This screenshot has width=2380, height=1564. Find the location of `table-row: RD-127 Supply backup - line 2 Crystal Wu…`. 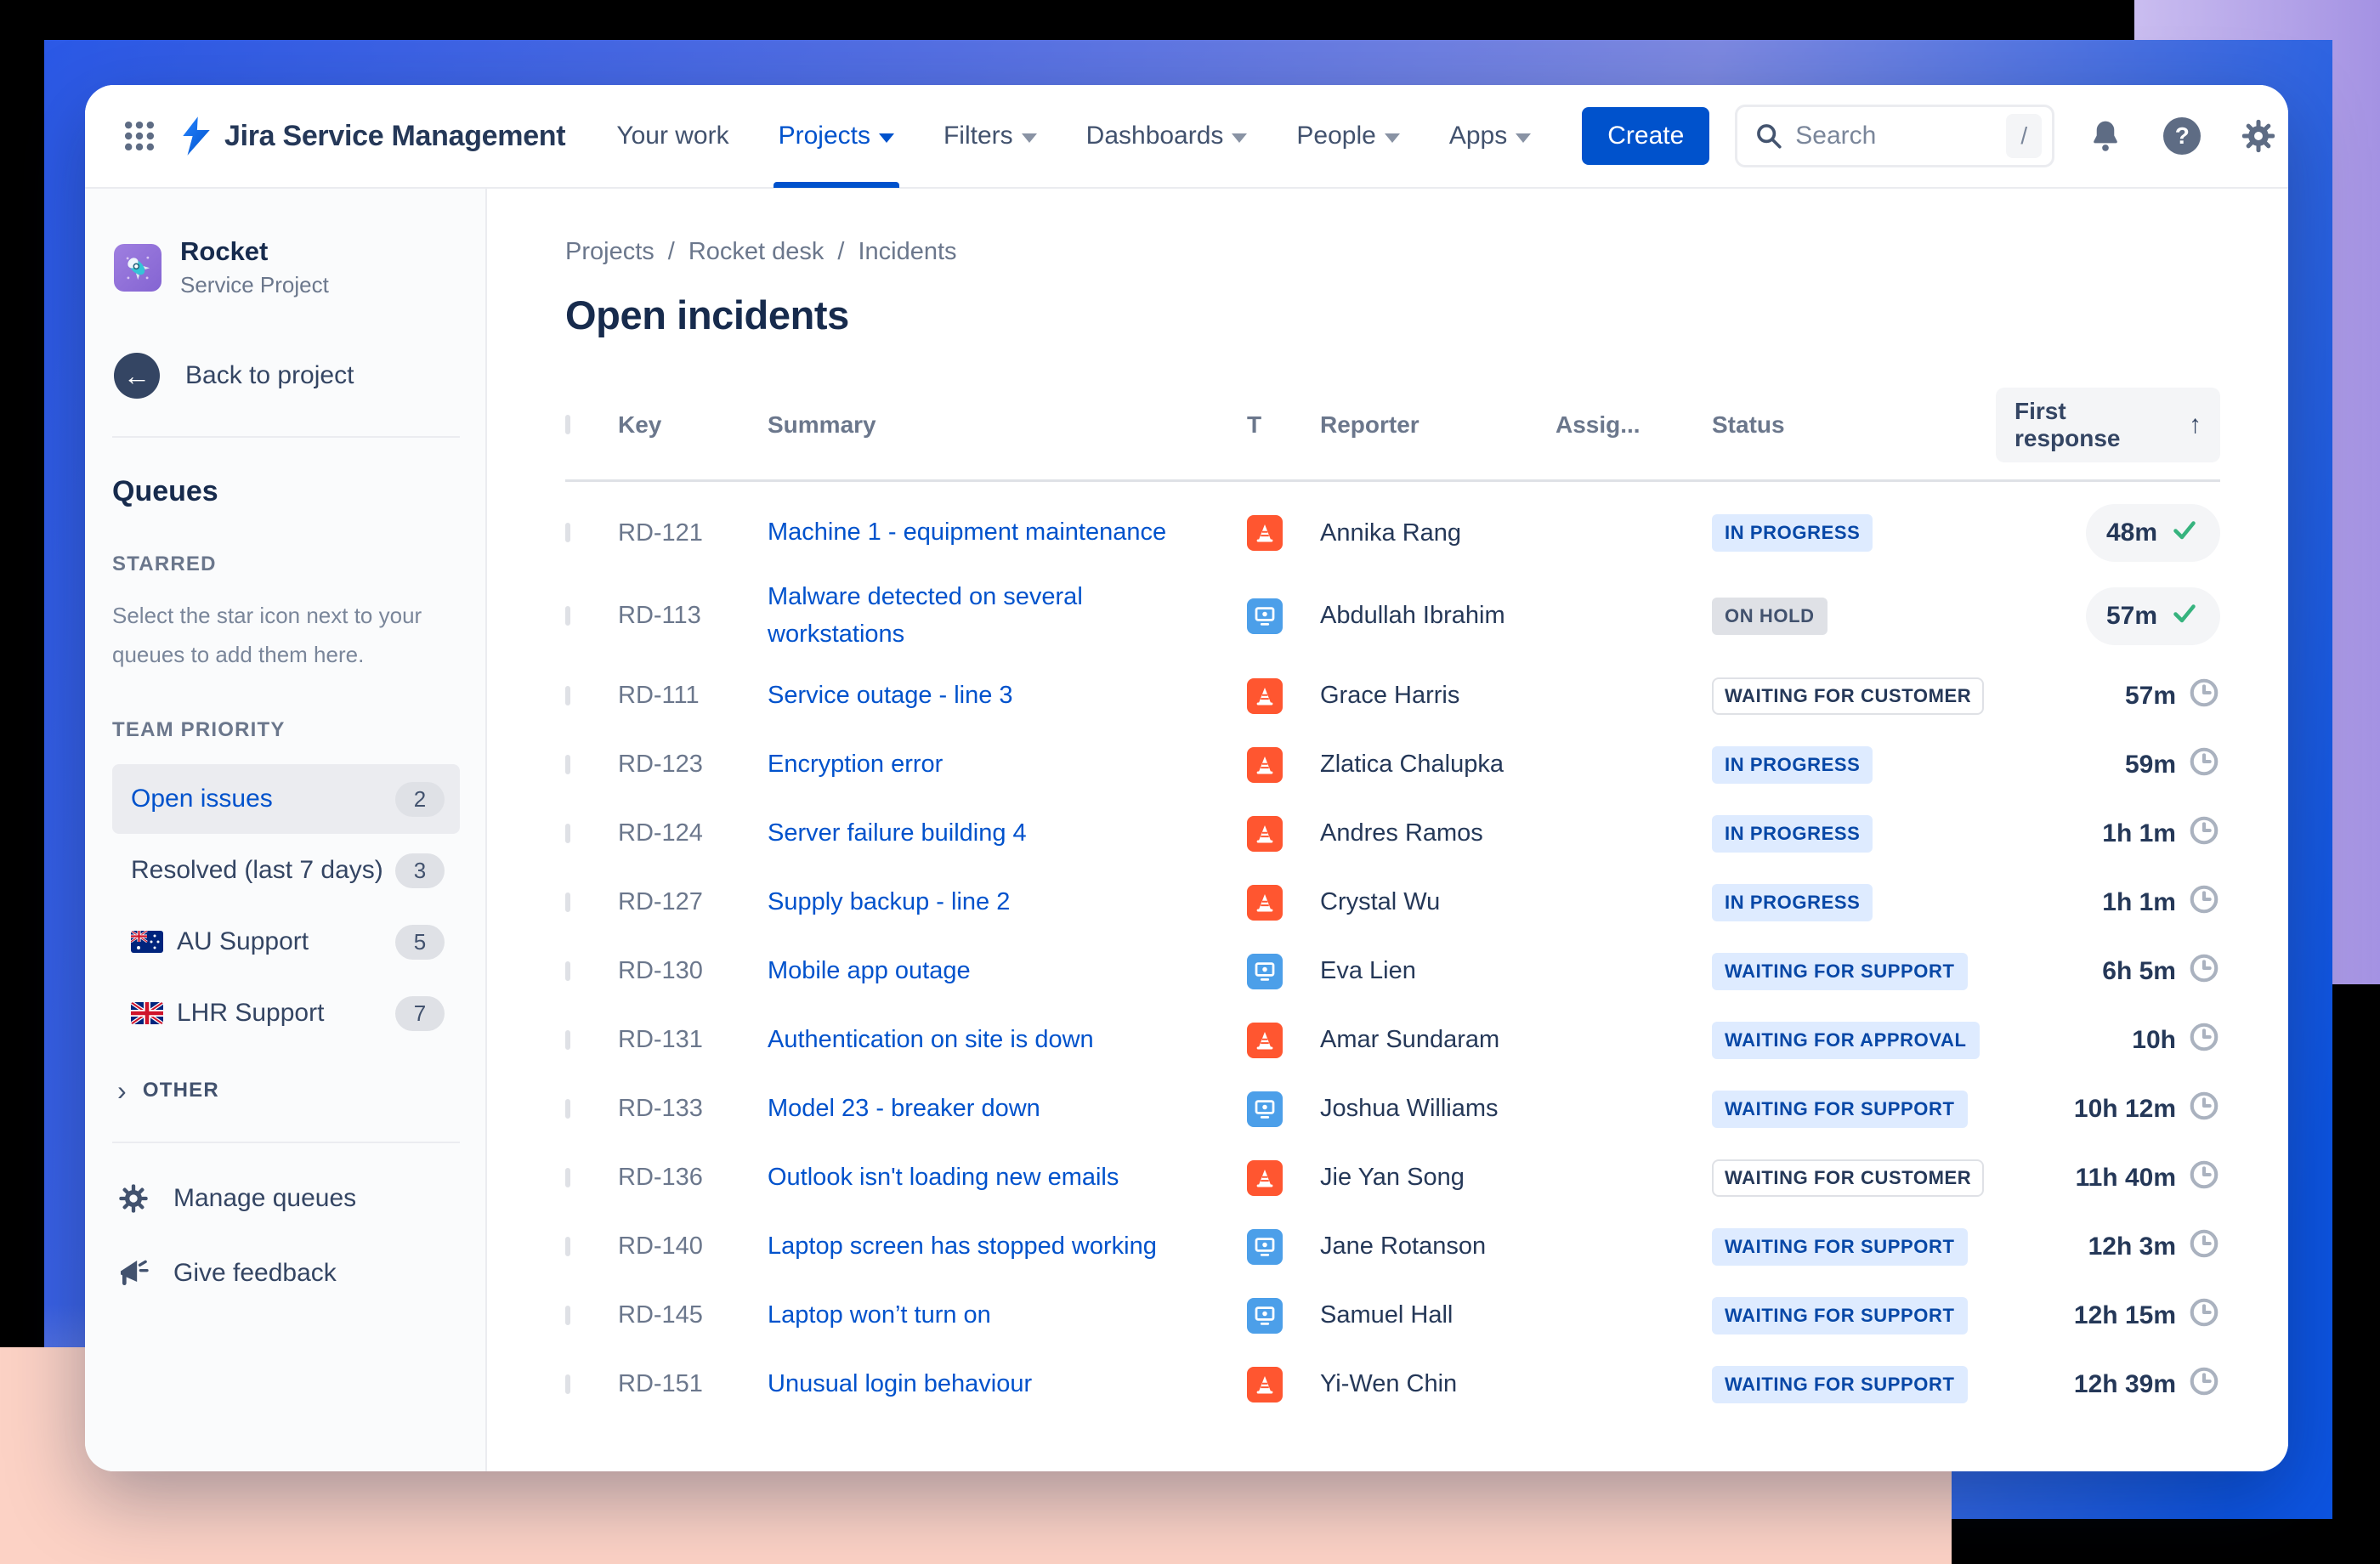

table-row: RD-127 Supply backup - line 2 Crystal Wu… is located at coordinates (1392, 902).